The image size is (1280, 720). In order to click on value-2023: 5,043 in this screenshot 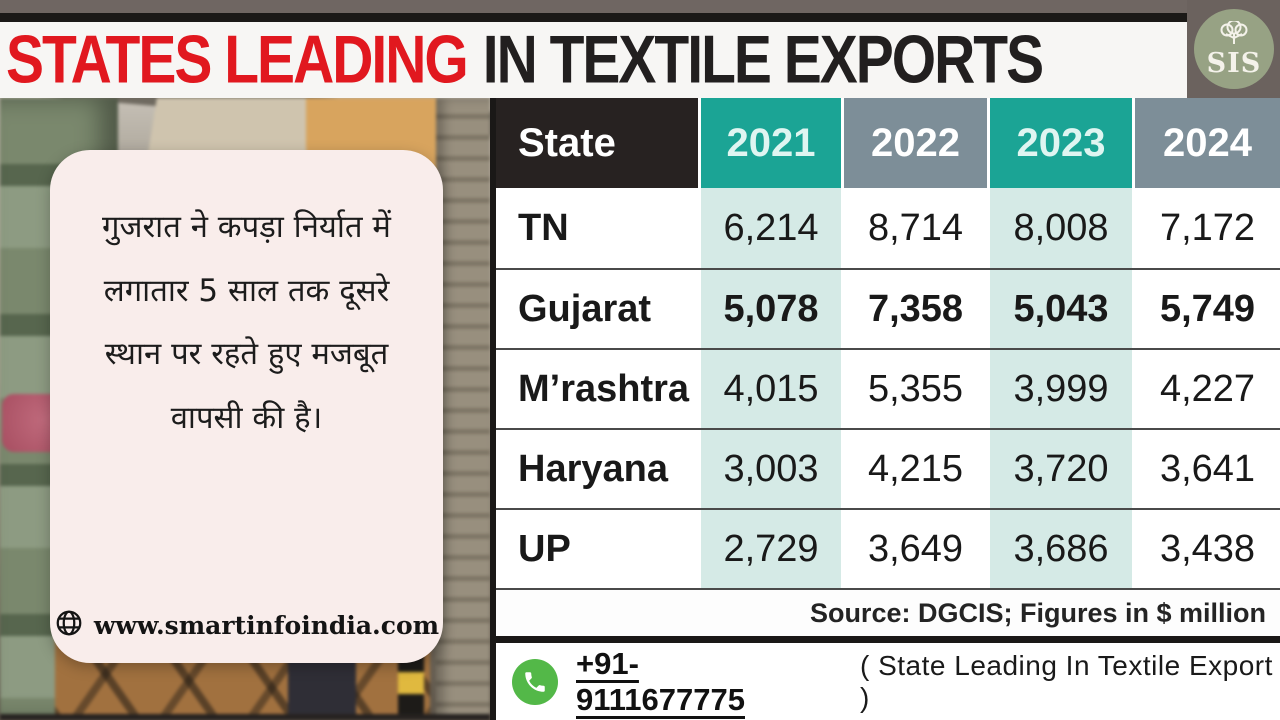, I will do `click(1061, 309)`.